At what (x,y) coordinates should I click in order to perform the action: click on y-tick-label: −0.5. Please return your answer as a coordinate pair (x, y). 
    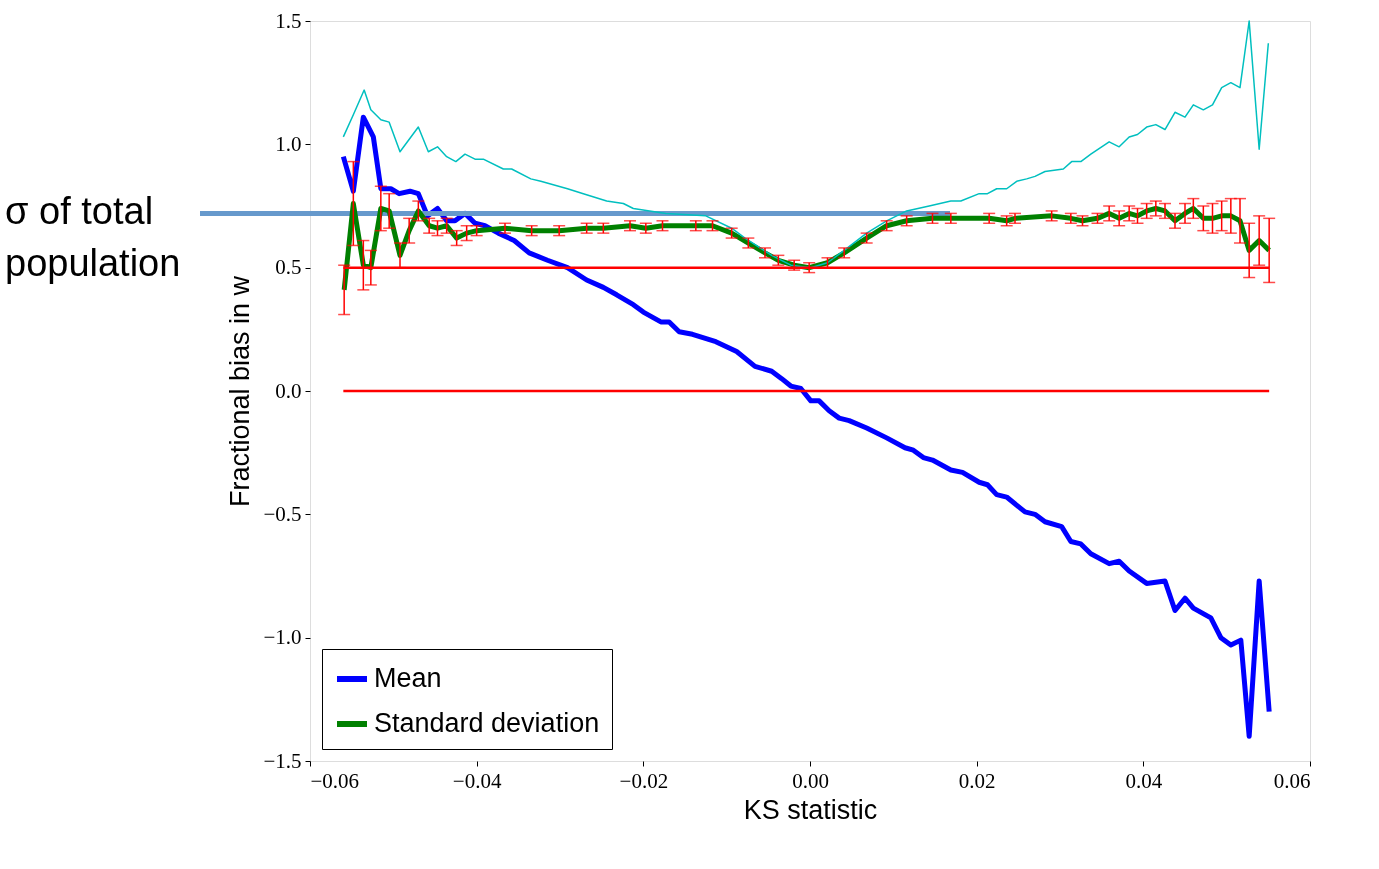
    Looking at the image, I should click on (282, 513).